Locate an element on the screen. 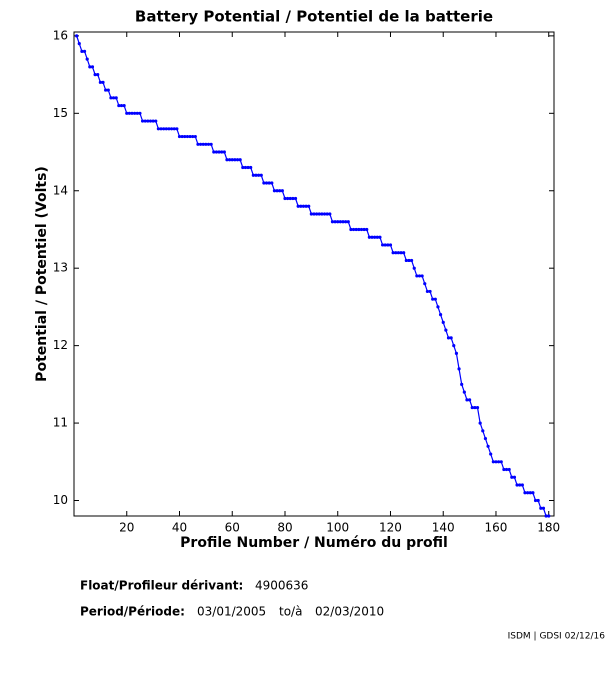 The image size is (611, 679). x-tick-label: 140 is located at coordinates (443, 528).